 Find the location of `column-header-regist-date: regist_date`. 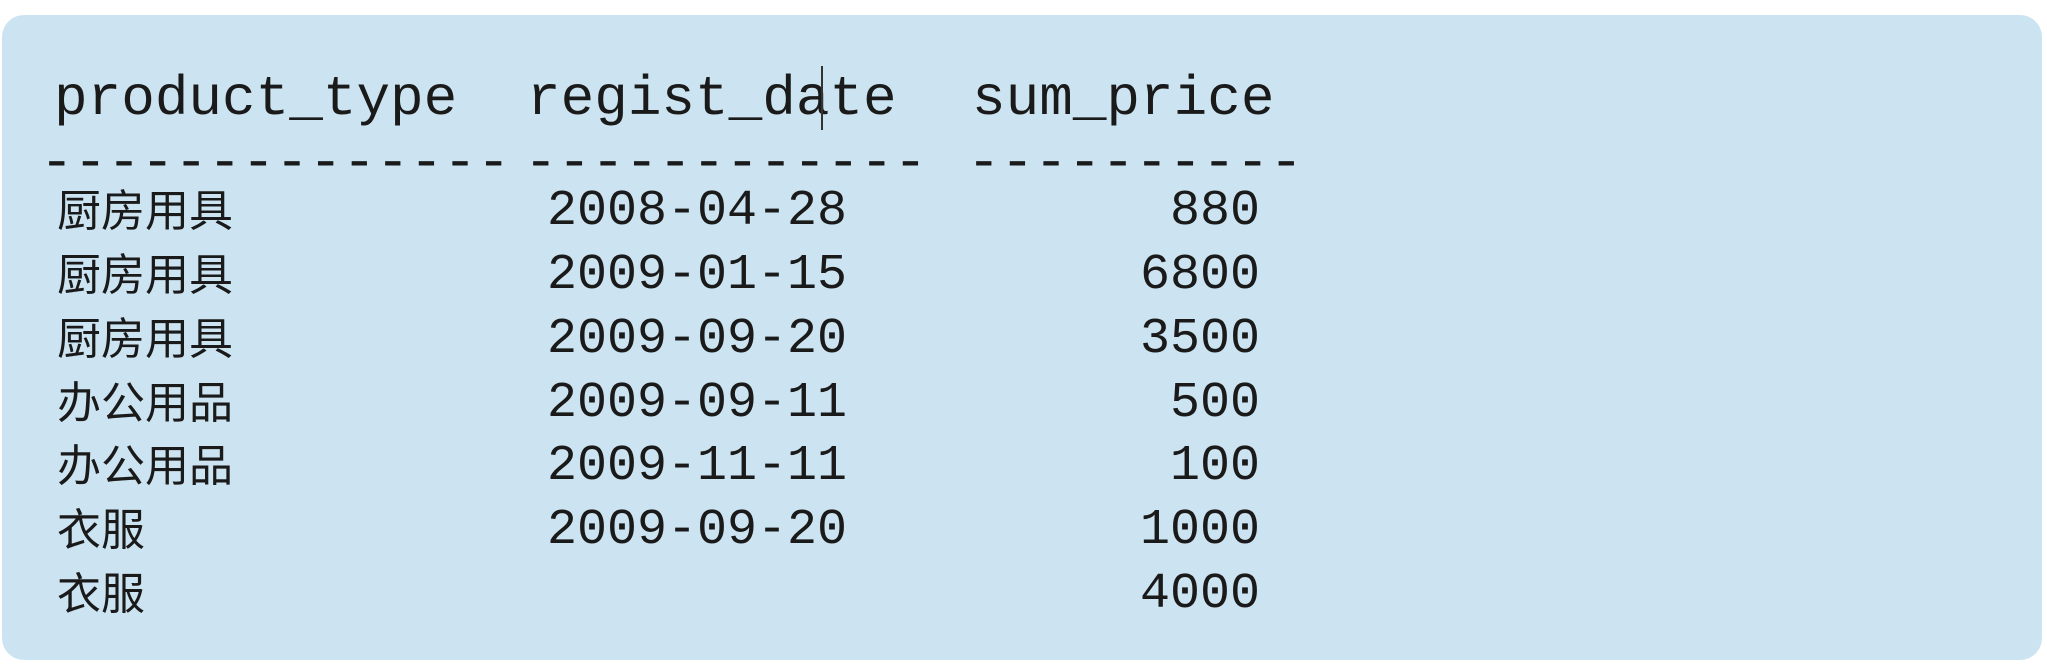

column-header-regist-date: regist_date is located at coordinates (712, 99).